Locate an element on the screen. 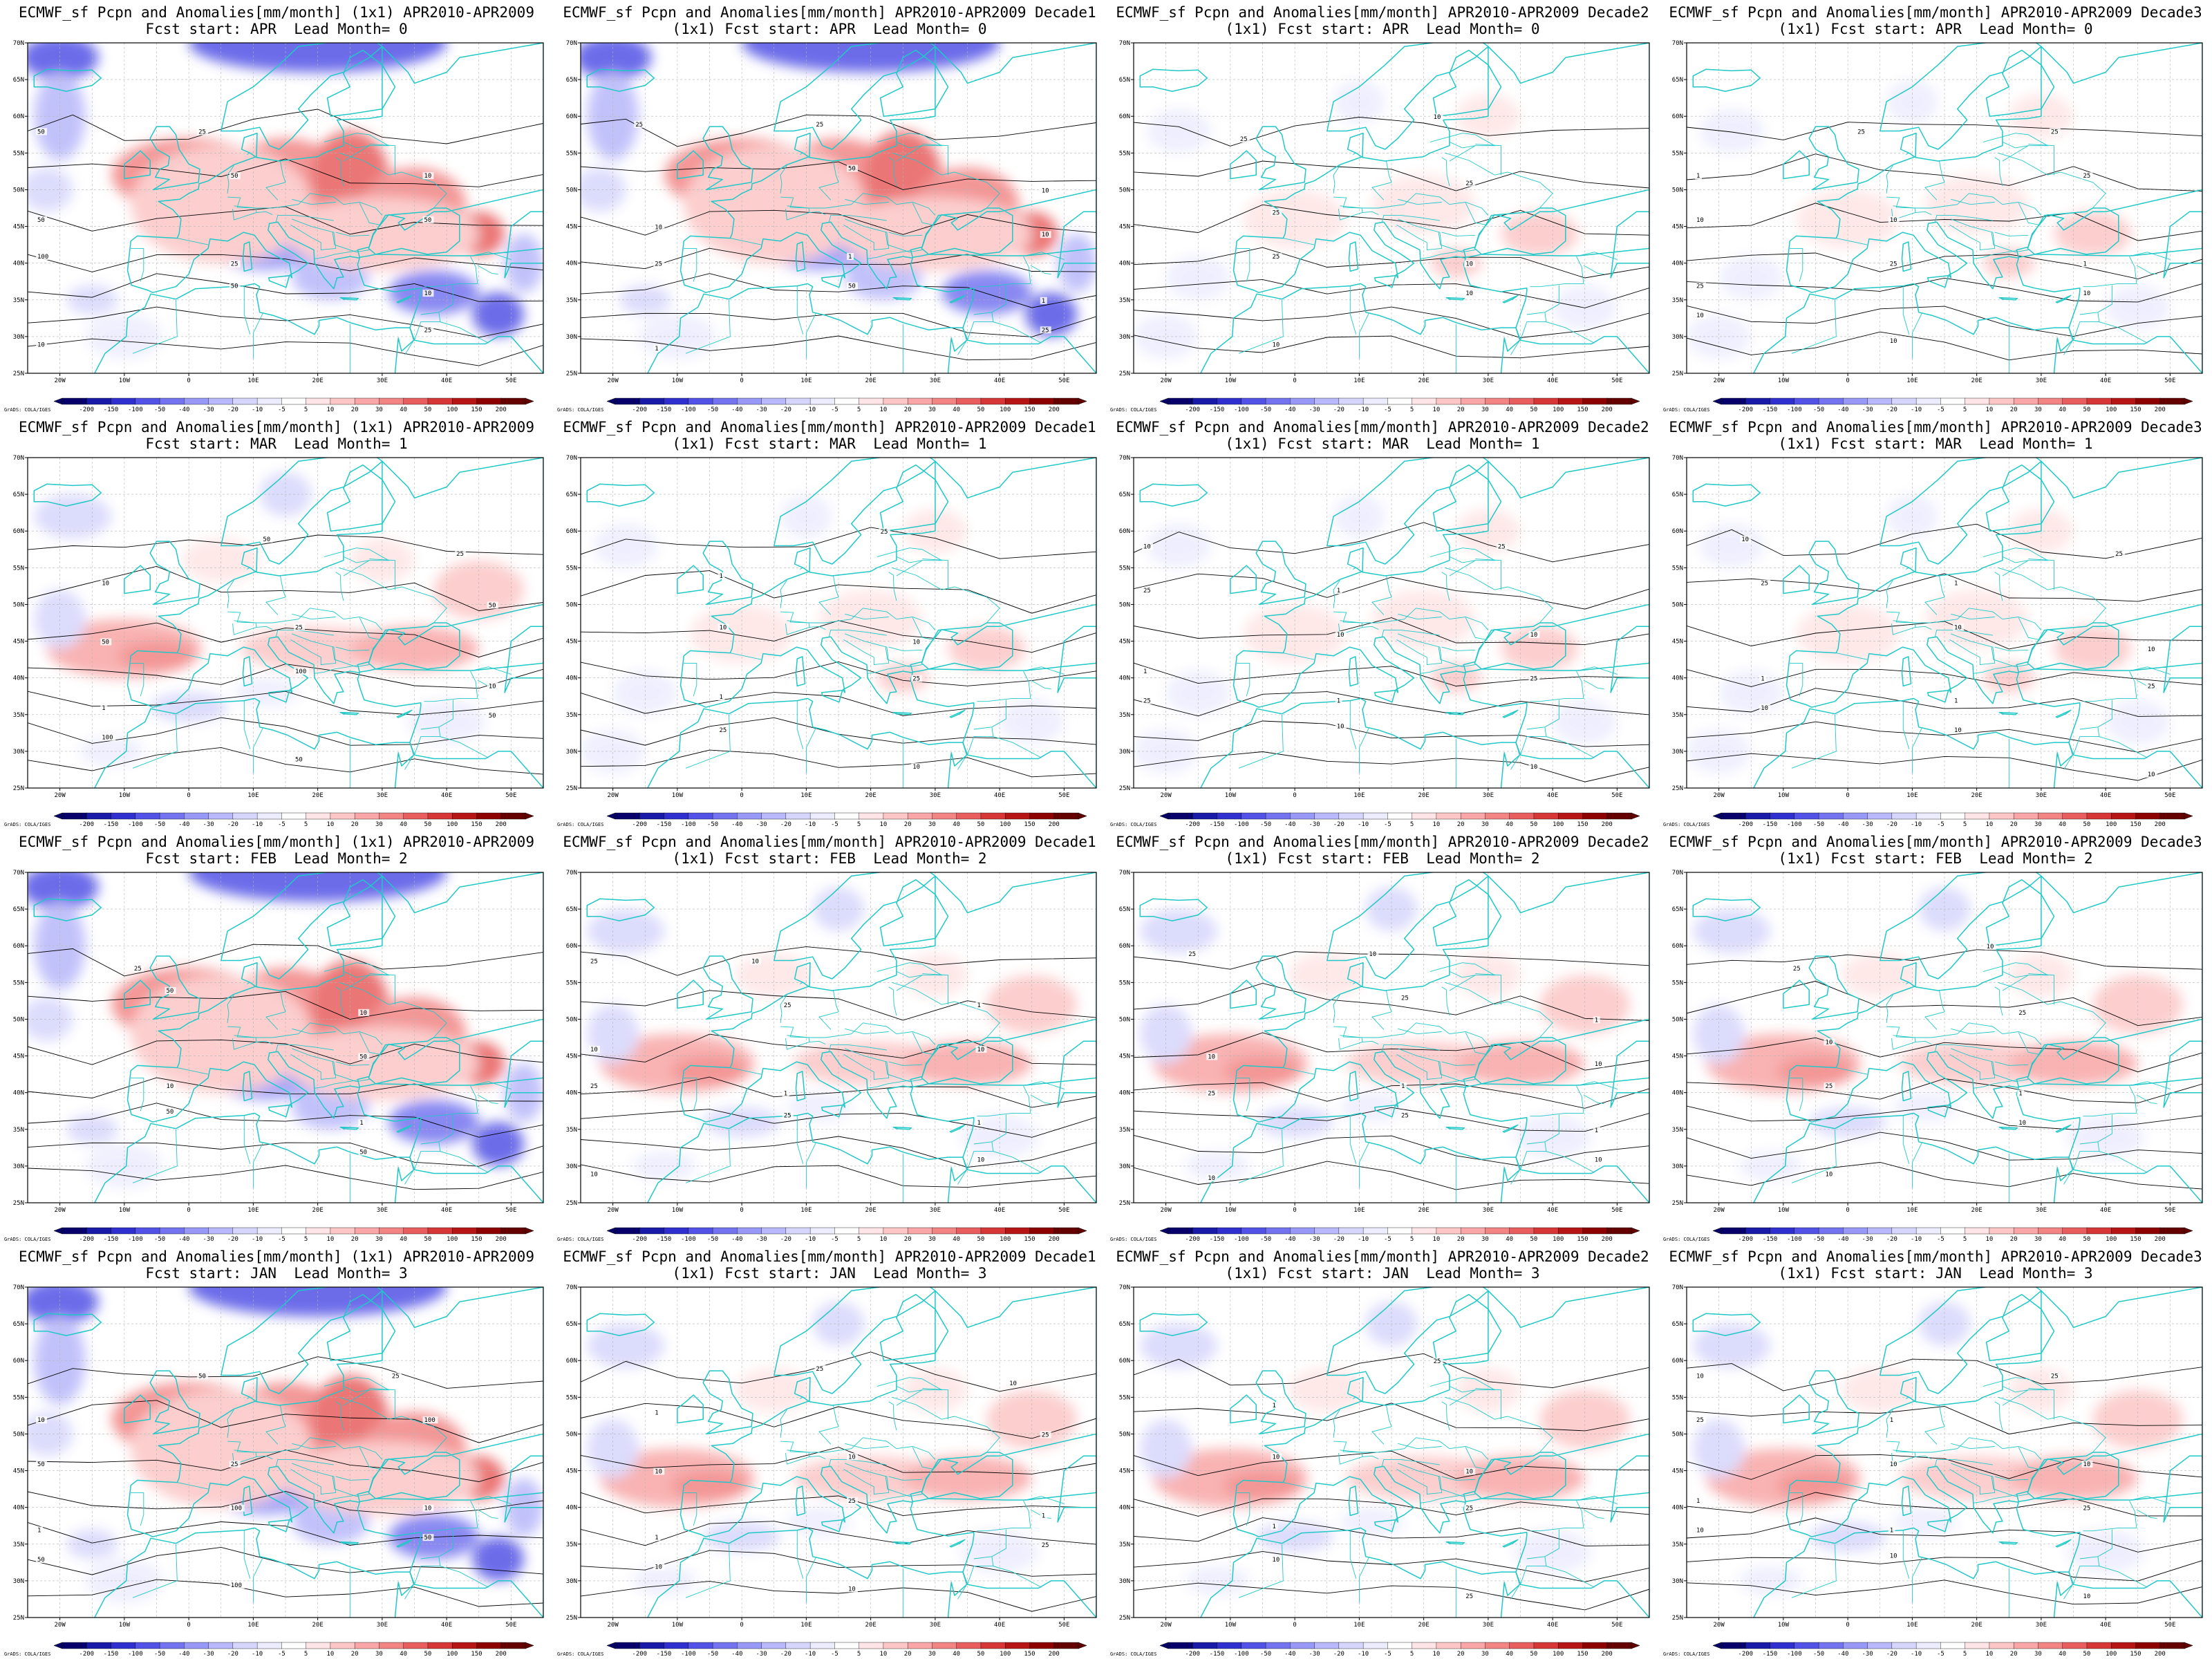 Image resolution: width=2212 pixels, height=1659 pixels. colorbar-label: -50 is located at coordinates (1818, 1654).